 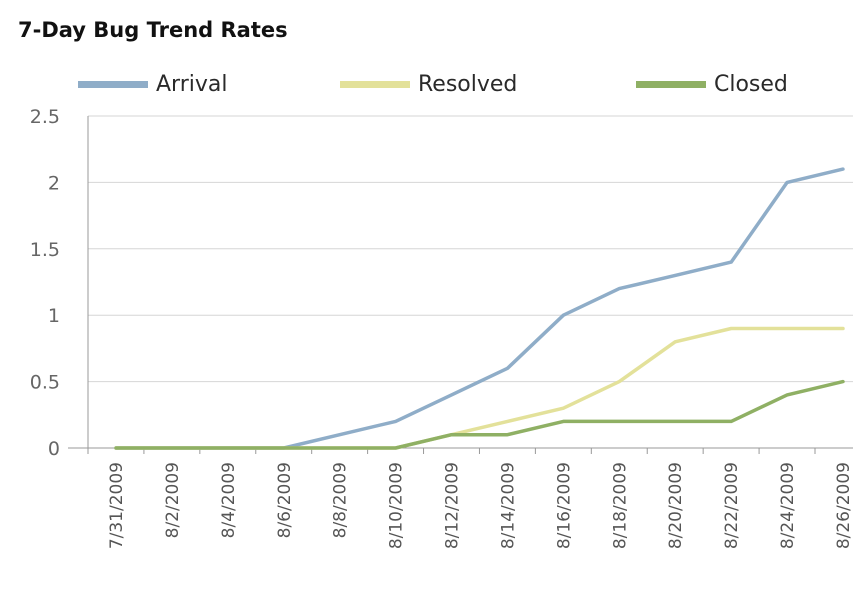 I want to click on legend-label-arrival: Arrival, so click(x=192, y=84).